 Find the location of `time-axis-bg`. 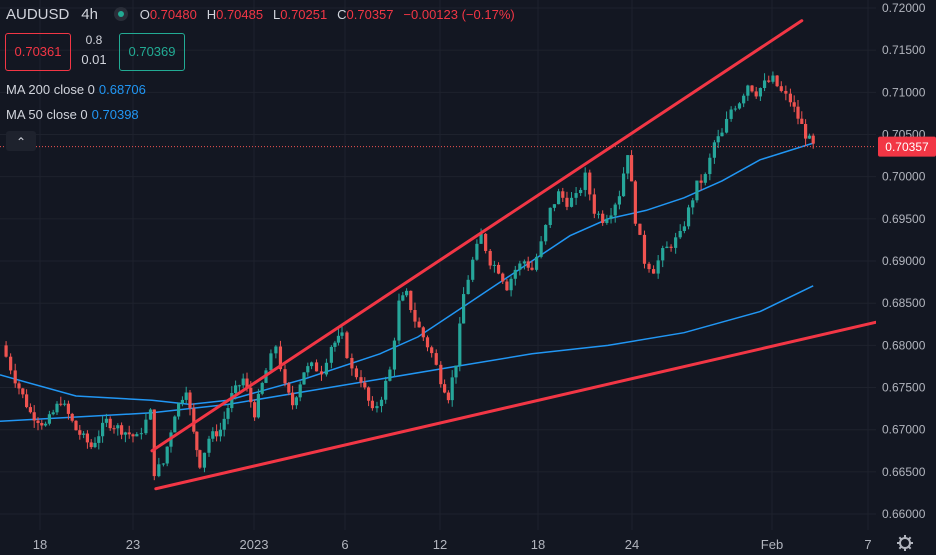

time-axis-bg is located at coordinates (468, 542).